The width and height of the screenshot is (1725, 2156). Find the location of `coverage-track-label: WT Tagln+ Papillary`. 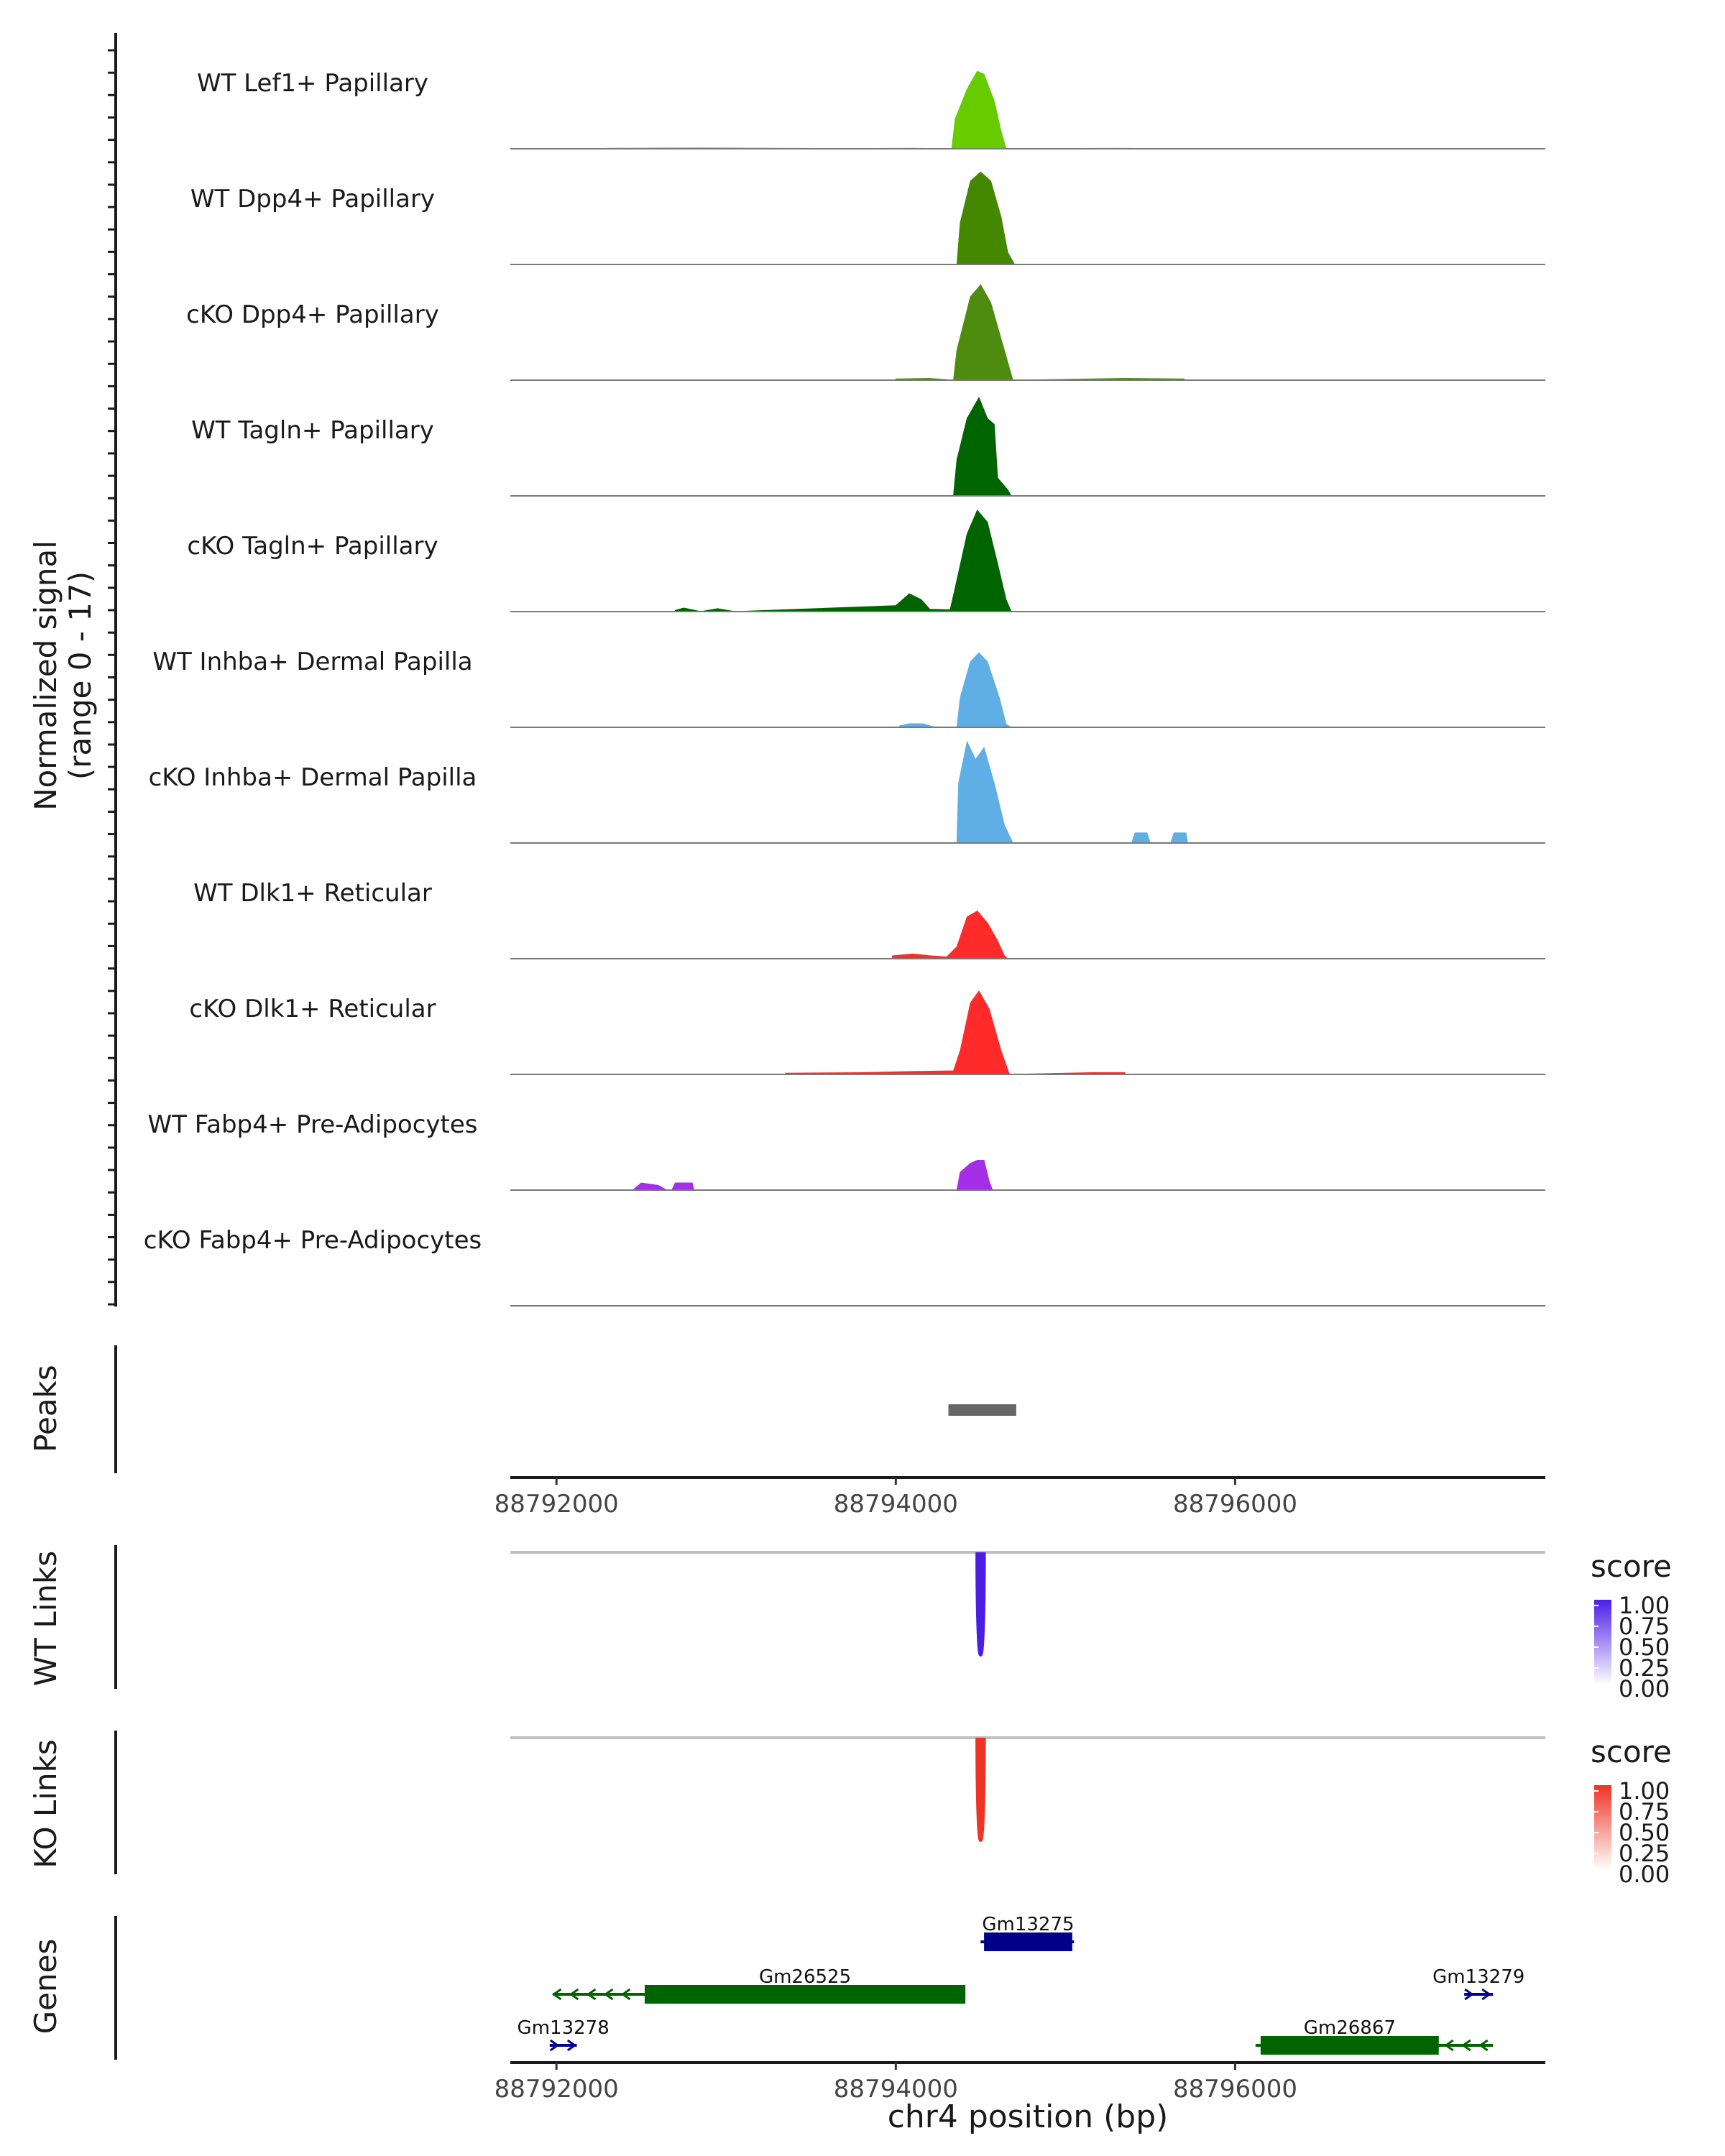

coverage-track-label: WT Tagln+ Papillary is located at coordinates (312, 430).